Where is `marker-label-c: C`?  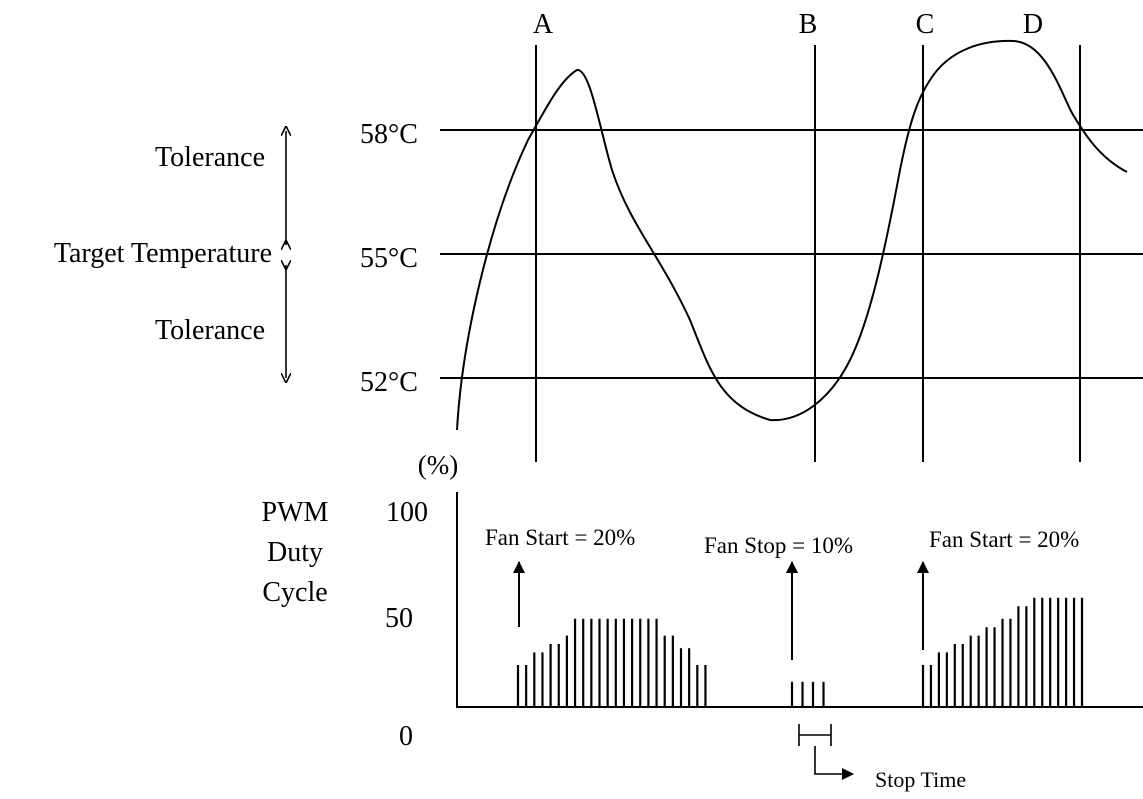
marker-label-c: C is located at coordinates (925, 24).